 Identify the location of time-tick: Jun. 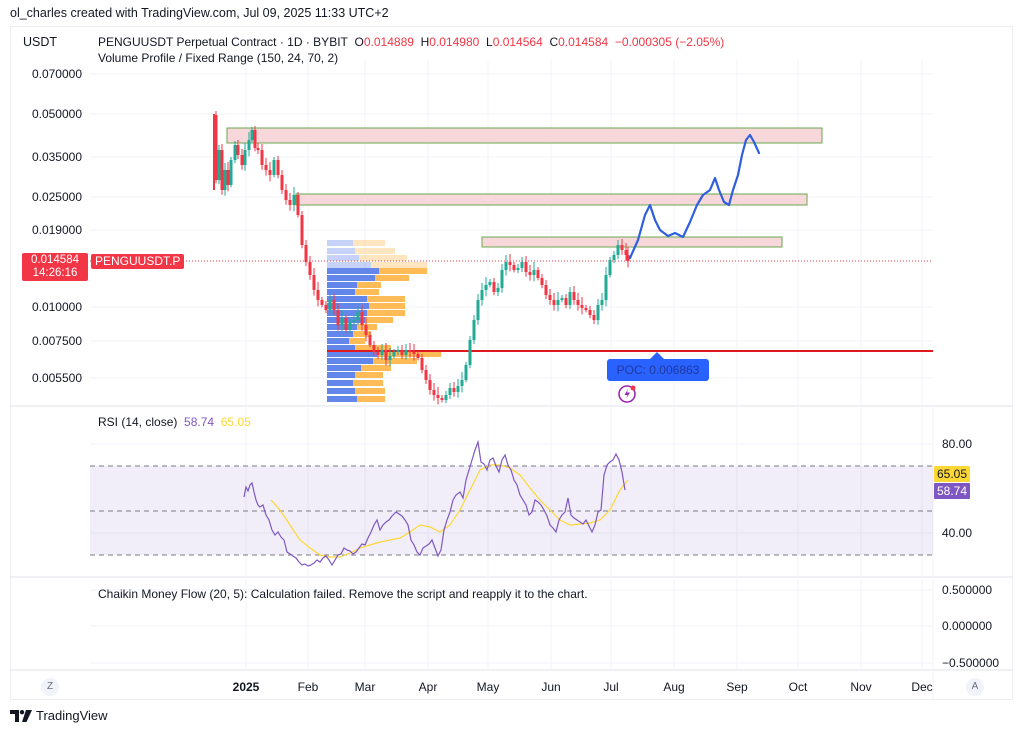
(551, 687).